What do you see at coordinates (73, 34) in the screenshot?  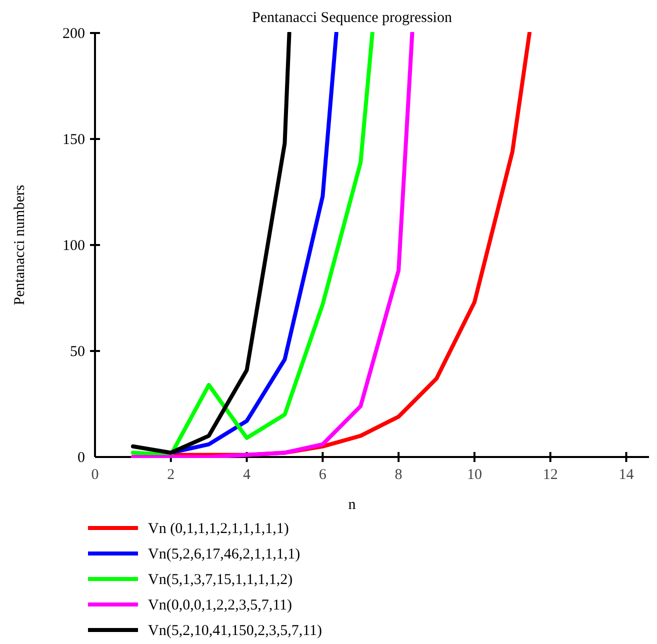 I see `y-tick-label: 200` at bounding box center [73, 34].